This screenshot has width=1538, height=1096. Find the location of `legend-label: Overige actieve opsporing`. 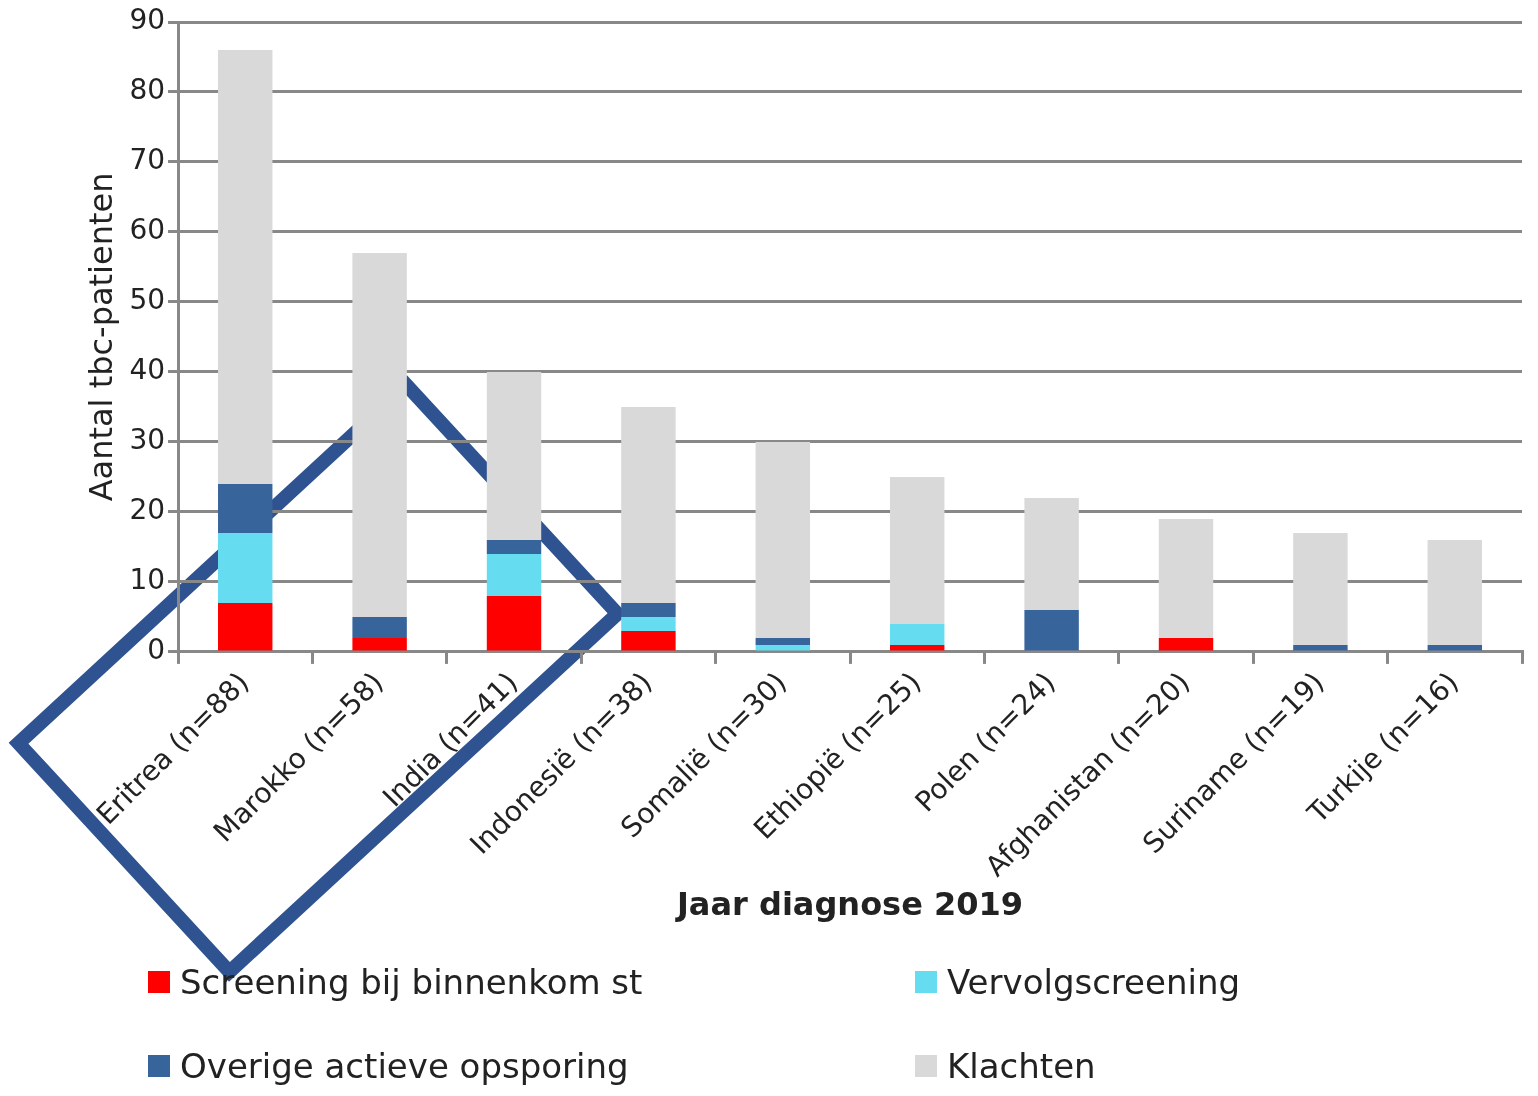

legend-label: Overige actieve opsporing is located at coordinates (404, 1066).